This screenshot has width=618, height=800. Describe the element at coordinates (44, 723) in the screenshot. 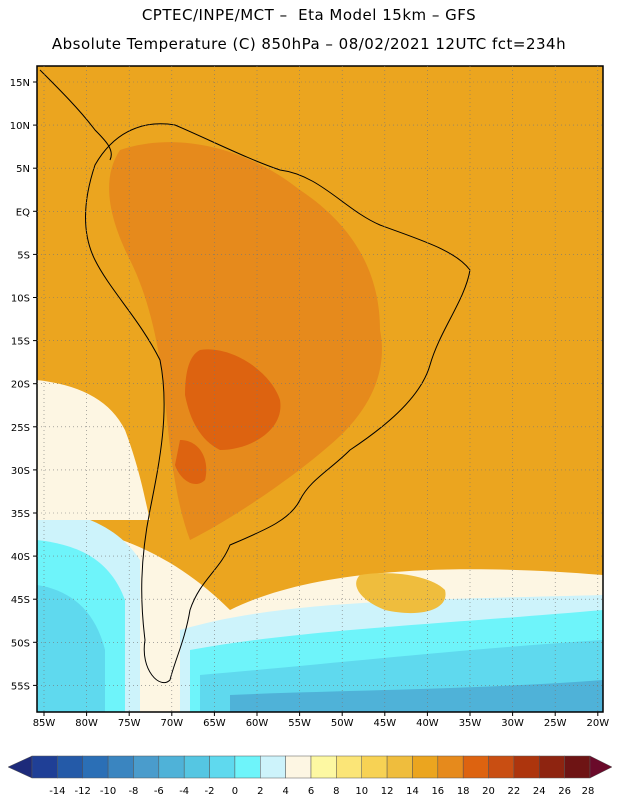

I see `lon-label: 85W` at that location.